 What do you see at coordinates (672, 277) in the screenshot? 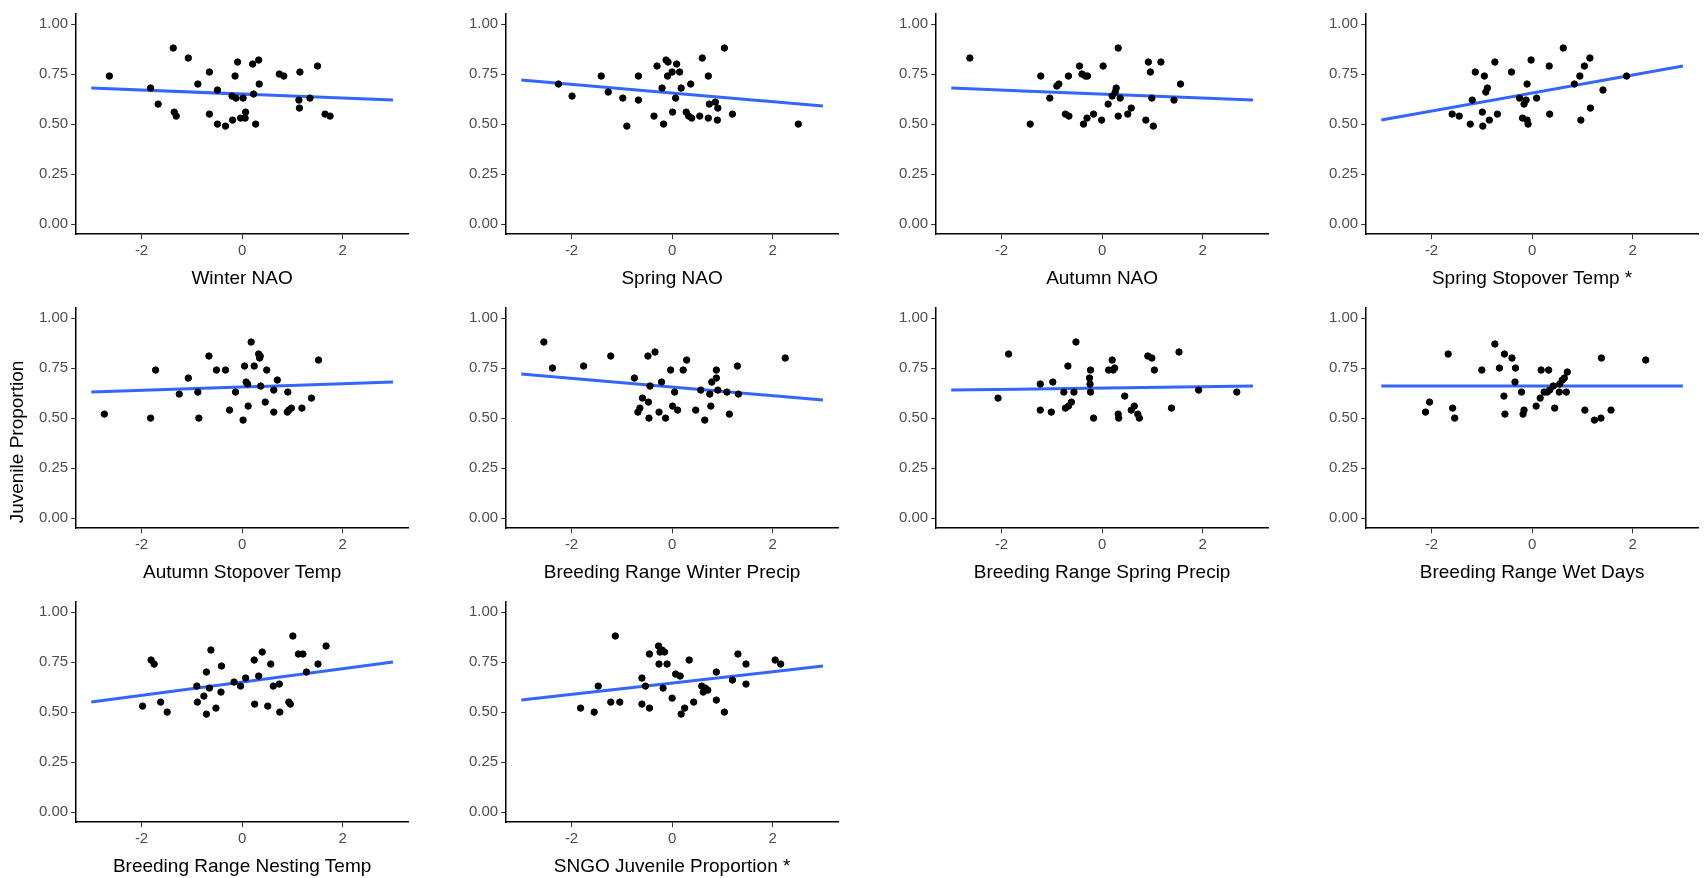
I see `x-axis-title: Spring NAO` at bounding box center [672, 277].